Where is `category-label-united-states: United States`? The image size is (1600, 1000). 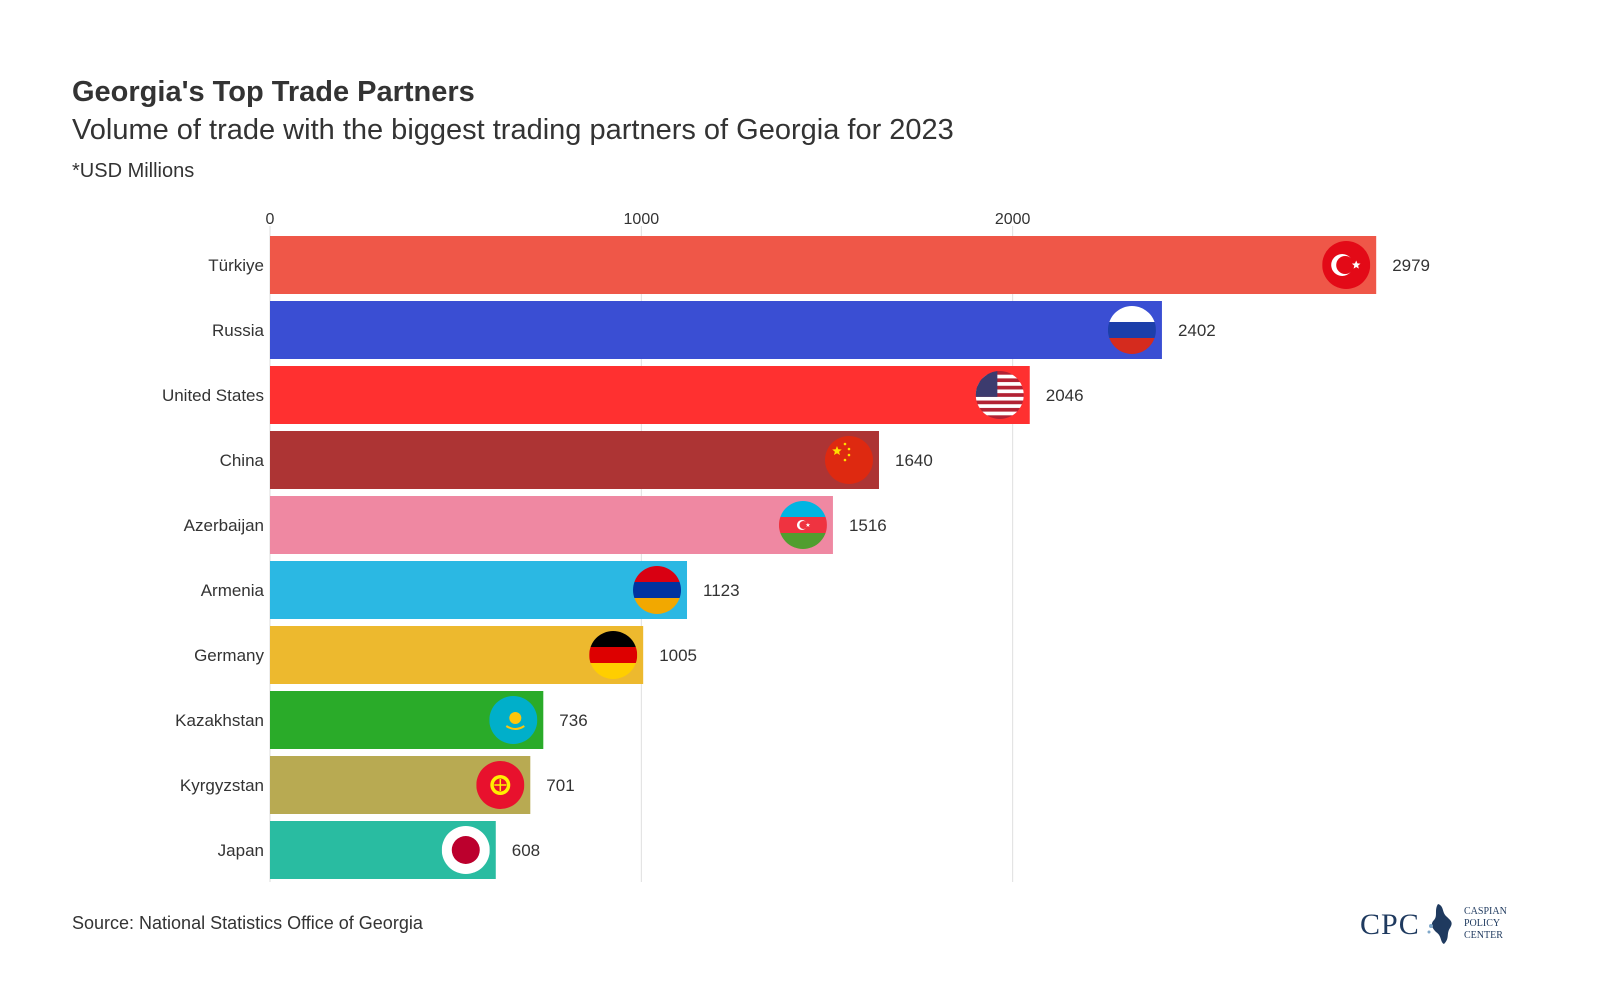 category-label-united-states: United States is located at coordinates (213, 395).